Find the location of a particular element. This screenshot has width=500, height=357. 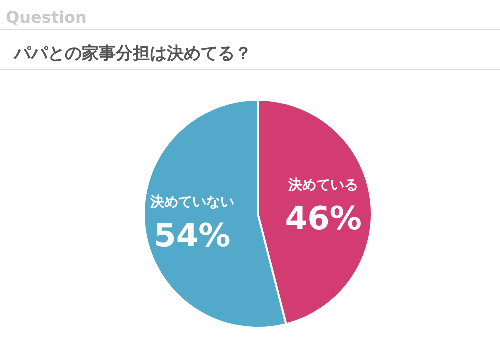

data-label: 54% is located at coordinates (192, 235).